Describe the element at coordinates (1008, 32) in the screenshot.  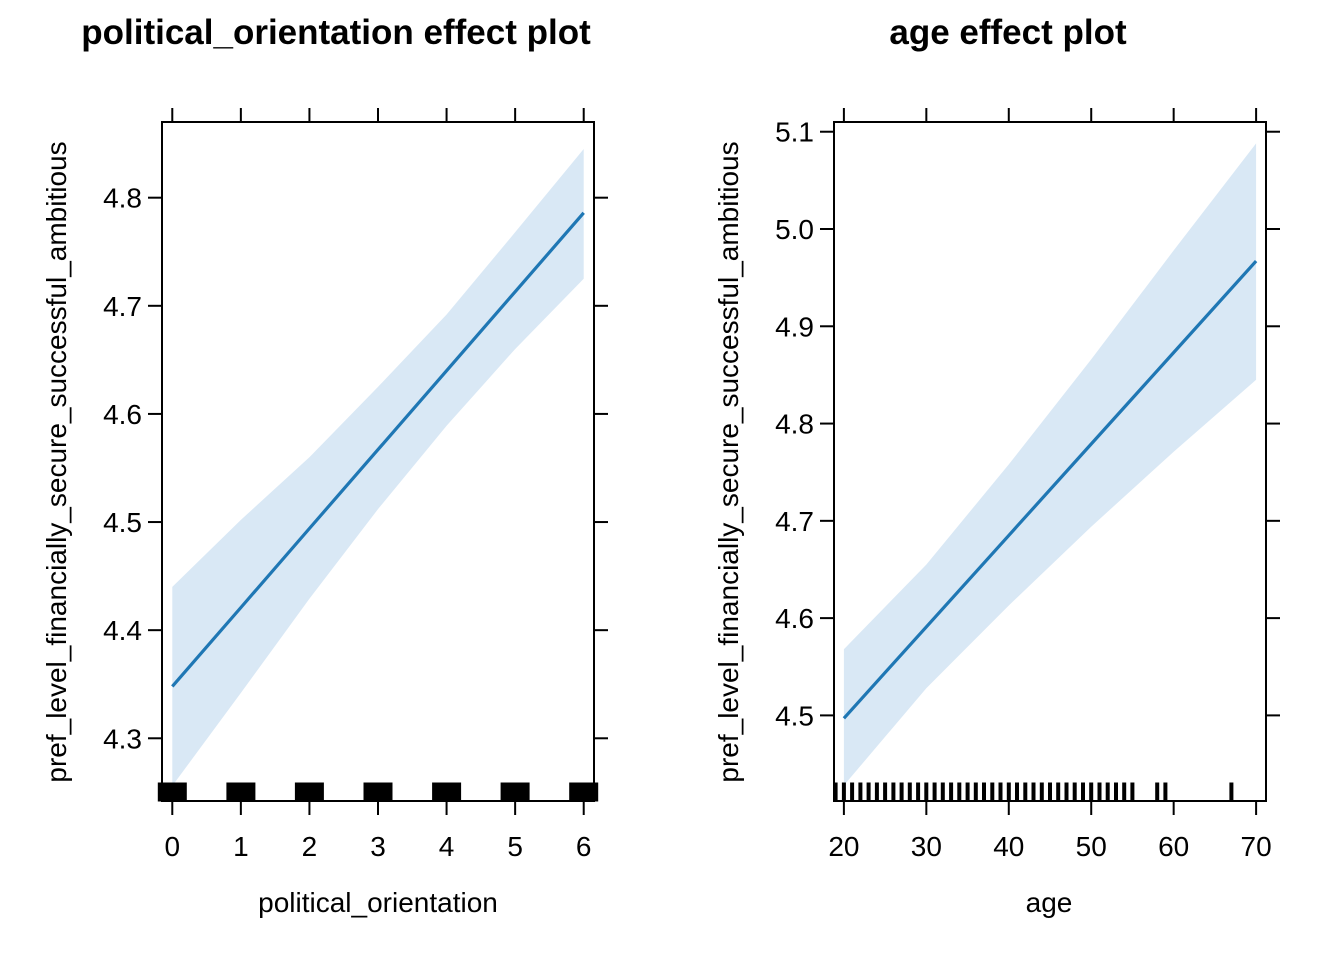
I see `chart-title: age effect plot` at that location.